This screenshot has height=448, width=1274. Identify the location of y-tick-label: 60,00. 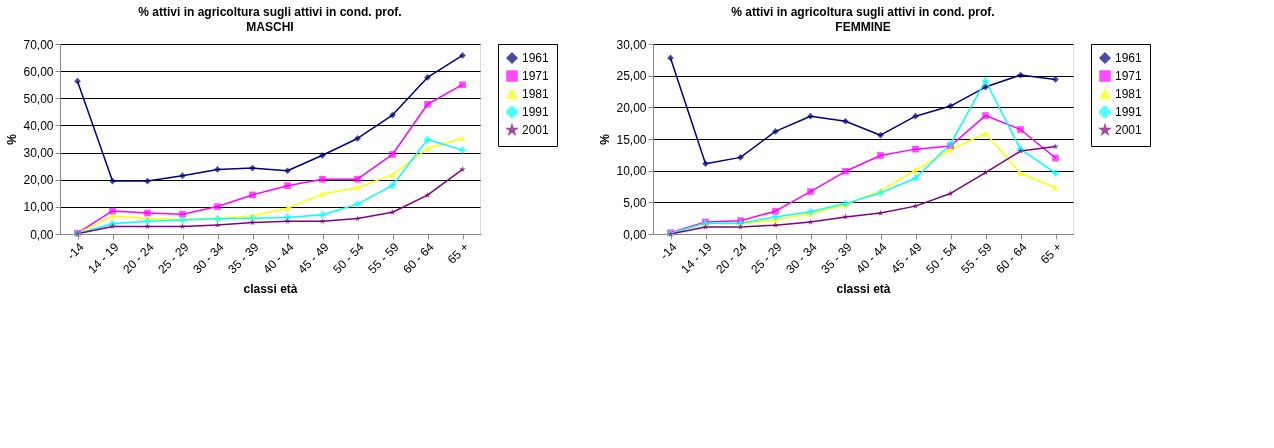
(38, 71).